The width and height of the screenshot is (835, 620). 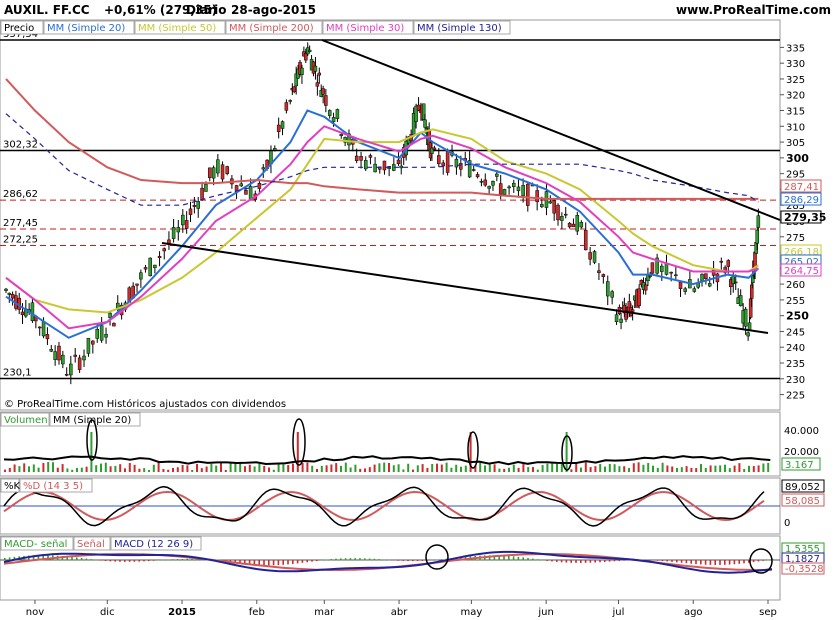 I want to click on macd-legend: MACD- señal Señal MACD (12 26 9), so click(x=101, y=543).